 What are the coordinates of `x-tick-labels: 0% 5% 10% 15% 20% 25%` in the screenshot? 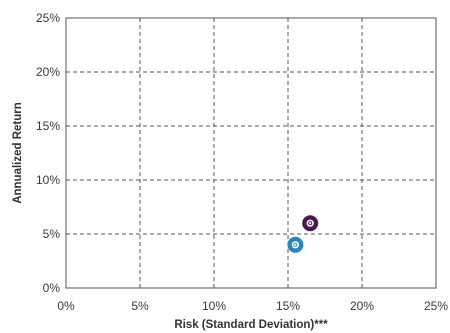 It's located at (252, 306).